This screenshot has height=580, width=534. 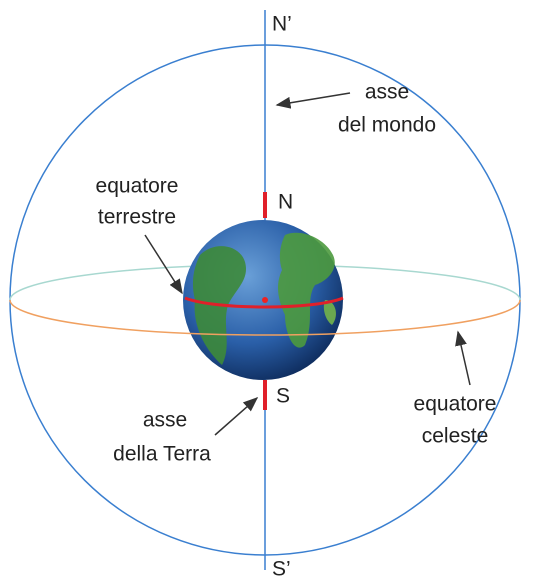 What do you see at coordinates (387, 125) in the screenshot?
I see `label: del mondo` at bounding box center [387, 125].